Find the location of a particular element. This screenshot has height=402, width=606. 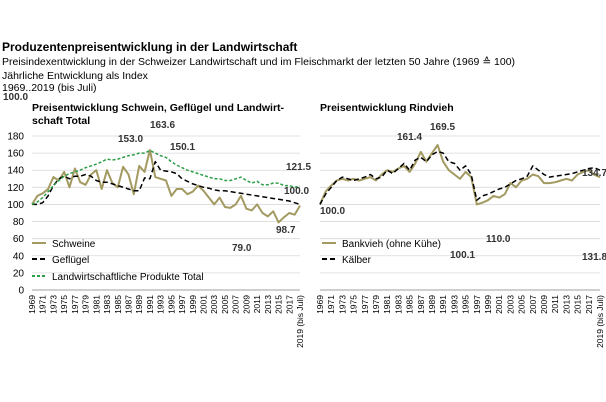

page-subtitle-line-3: Jährliche Entwicklung als Index is located at coordinates (75, 76).